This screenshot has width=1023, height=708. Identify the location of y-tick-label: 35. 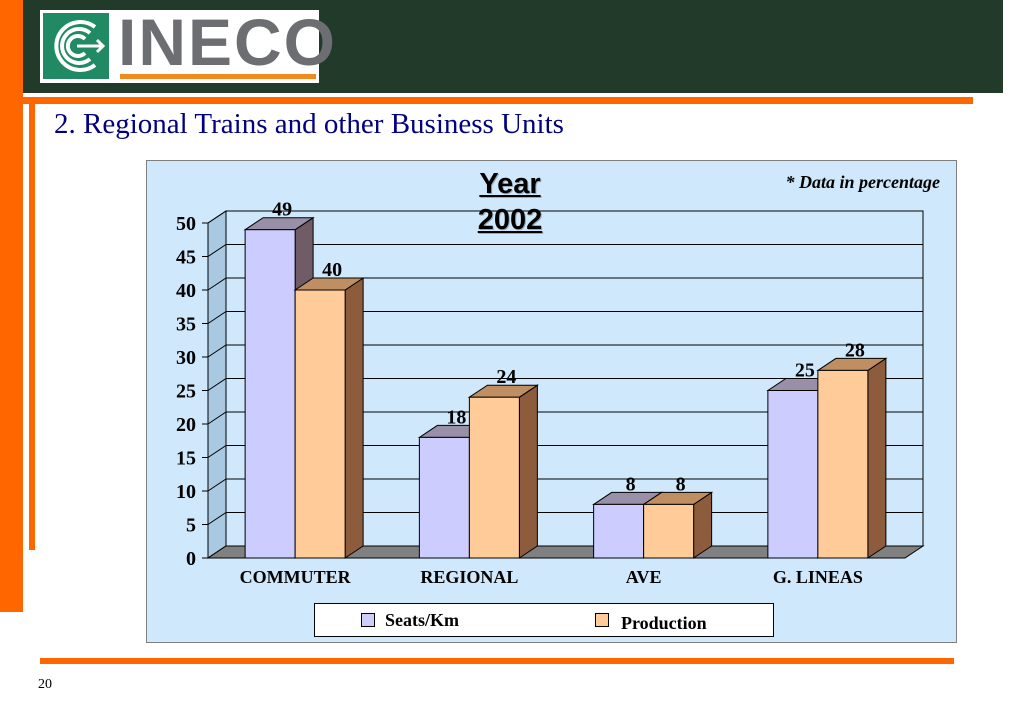
(186, 325).